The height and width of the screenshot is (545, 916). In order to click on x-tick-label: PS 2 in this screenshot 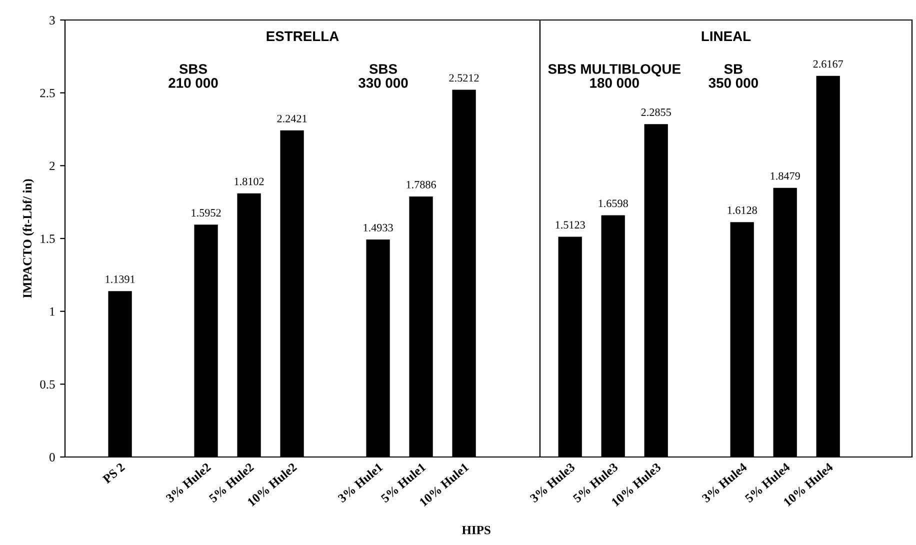, I will do `click(114, 473)`.